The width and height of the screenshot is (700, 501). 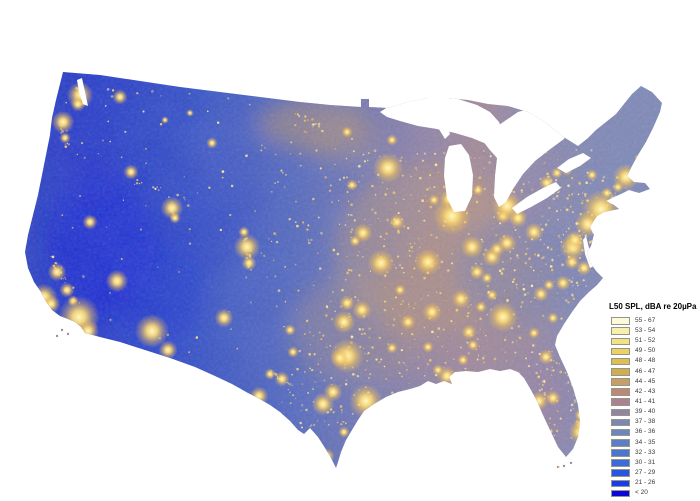 I want to click on legend-item: 44 - 45, so click(x=653, y=382).